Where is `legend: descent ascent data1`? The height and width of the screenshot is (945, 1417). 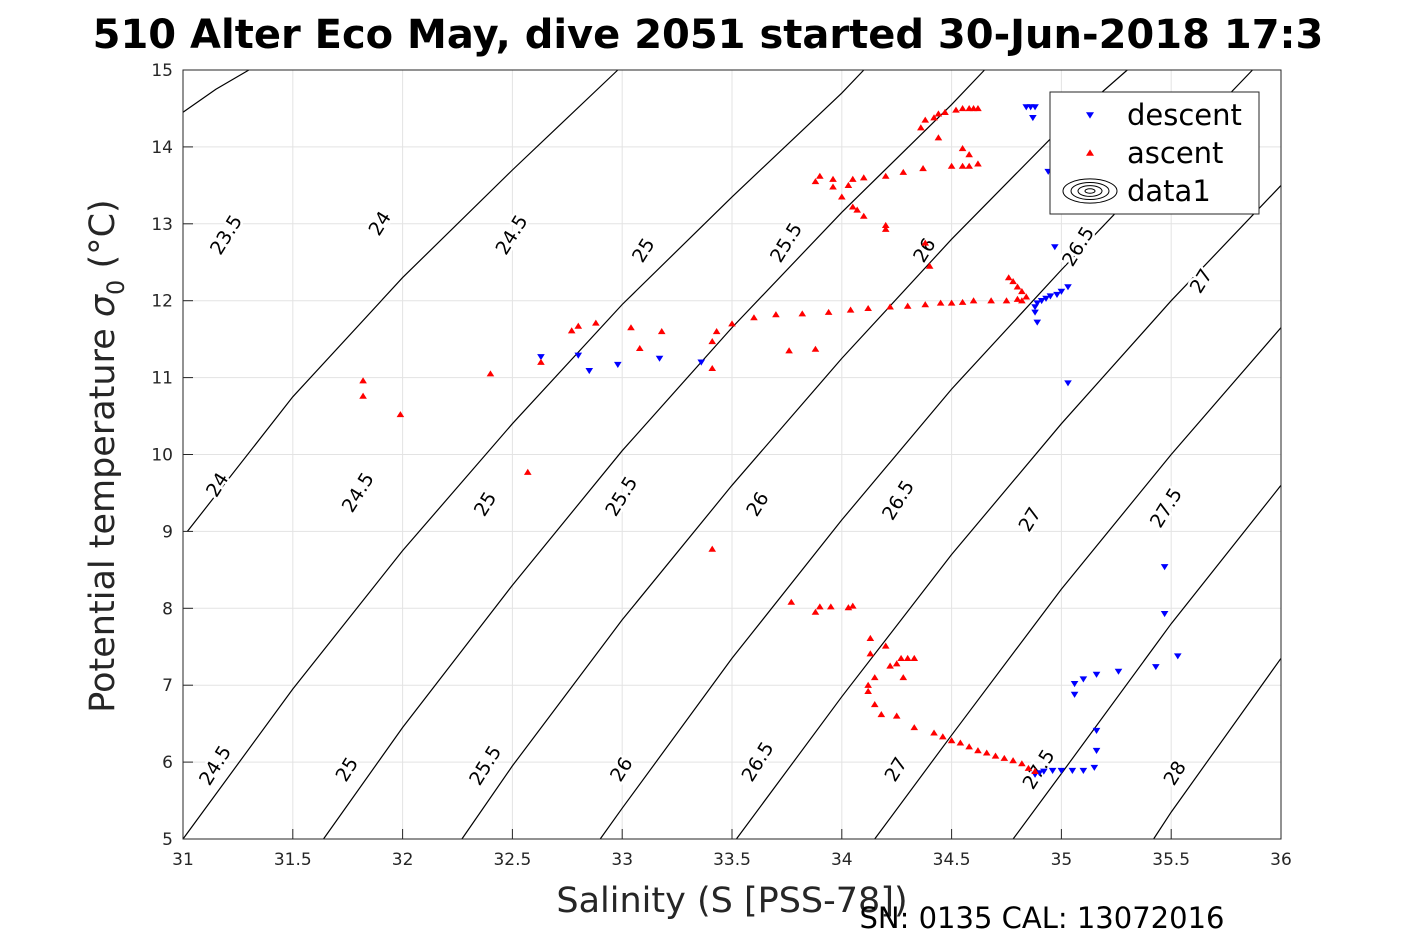
legend: descent ascent data1 is located at coordinates (1154, 153).